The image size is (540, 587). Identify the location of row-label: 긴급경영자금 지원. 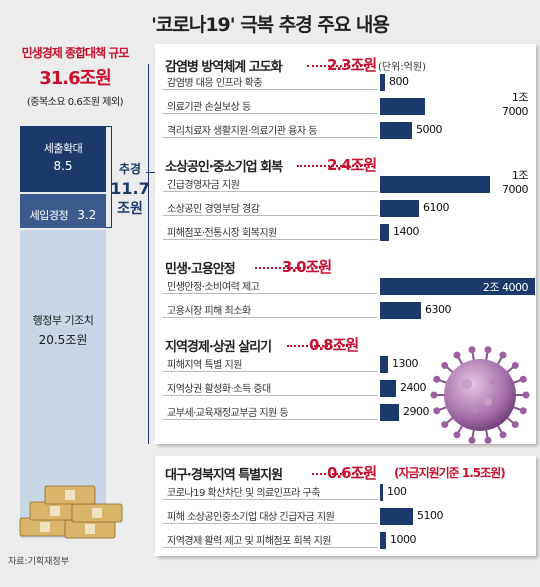
(203, 185).